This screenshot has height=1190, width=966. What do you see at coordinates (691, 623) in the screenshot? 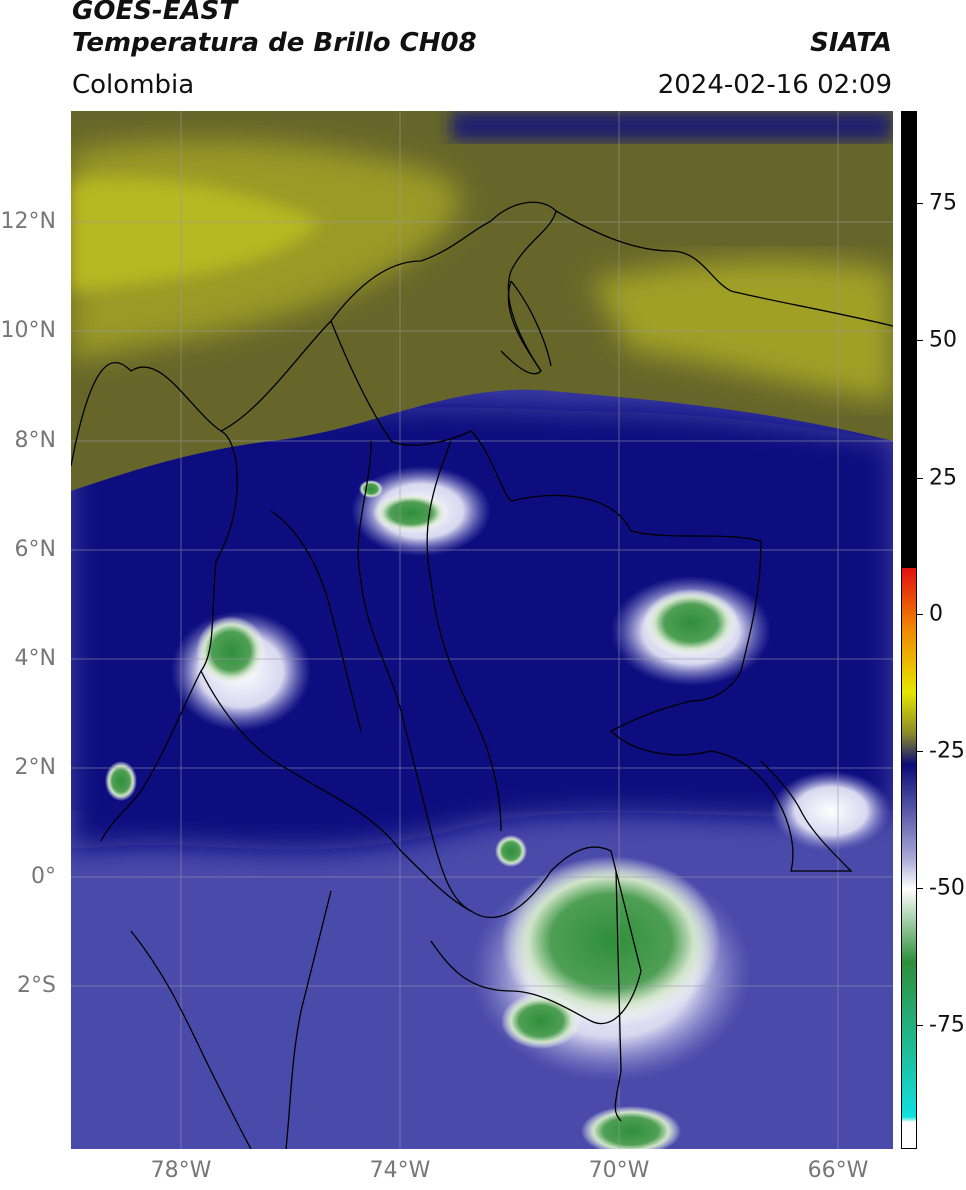
I see `storm-cell-east` at bounding box center [691, 623].